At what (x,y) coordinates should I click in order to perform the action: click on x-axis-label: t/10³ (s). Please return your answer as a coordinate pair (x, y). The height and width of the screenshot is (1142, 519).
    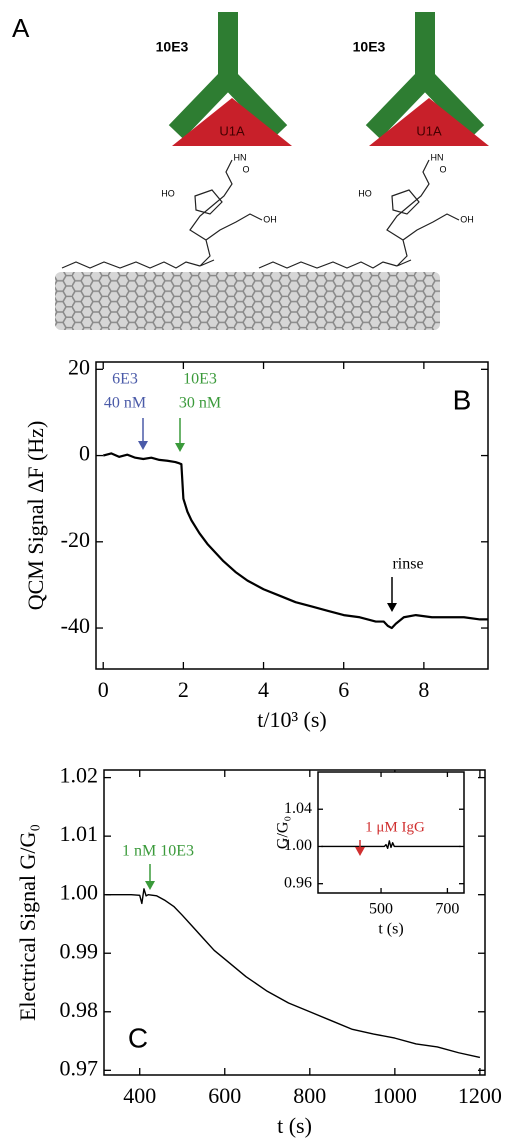
    Looking at the image, I should click on (292, 719).